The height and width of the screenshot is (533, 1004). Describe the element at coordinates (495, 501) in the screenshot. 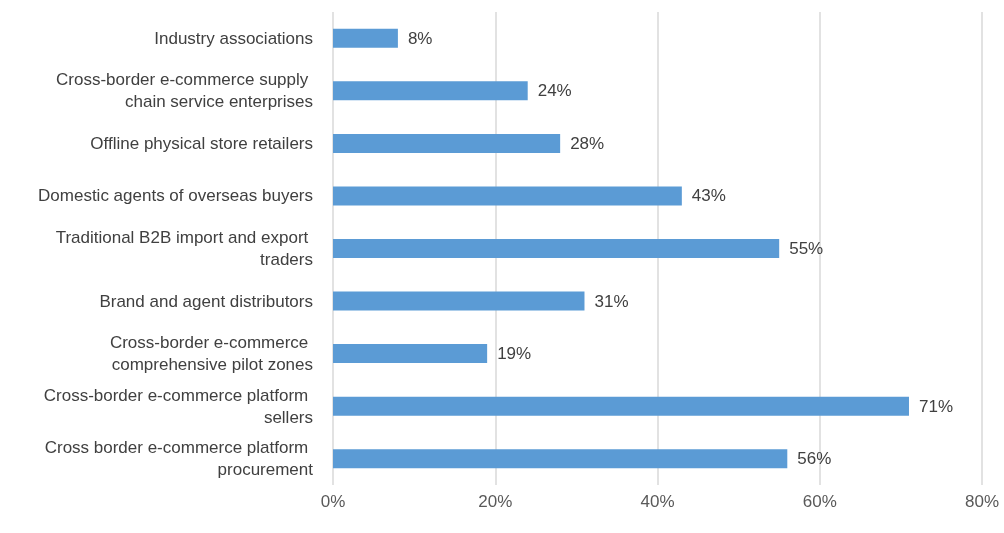

I see `x-tick-label: 20%` at that location.